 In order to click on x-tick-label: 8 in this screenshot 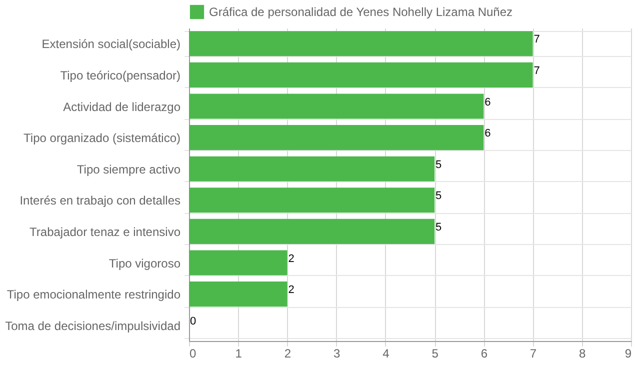, I will do `click(582, 353)`.